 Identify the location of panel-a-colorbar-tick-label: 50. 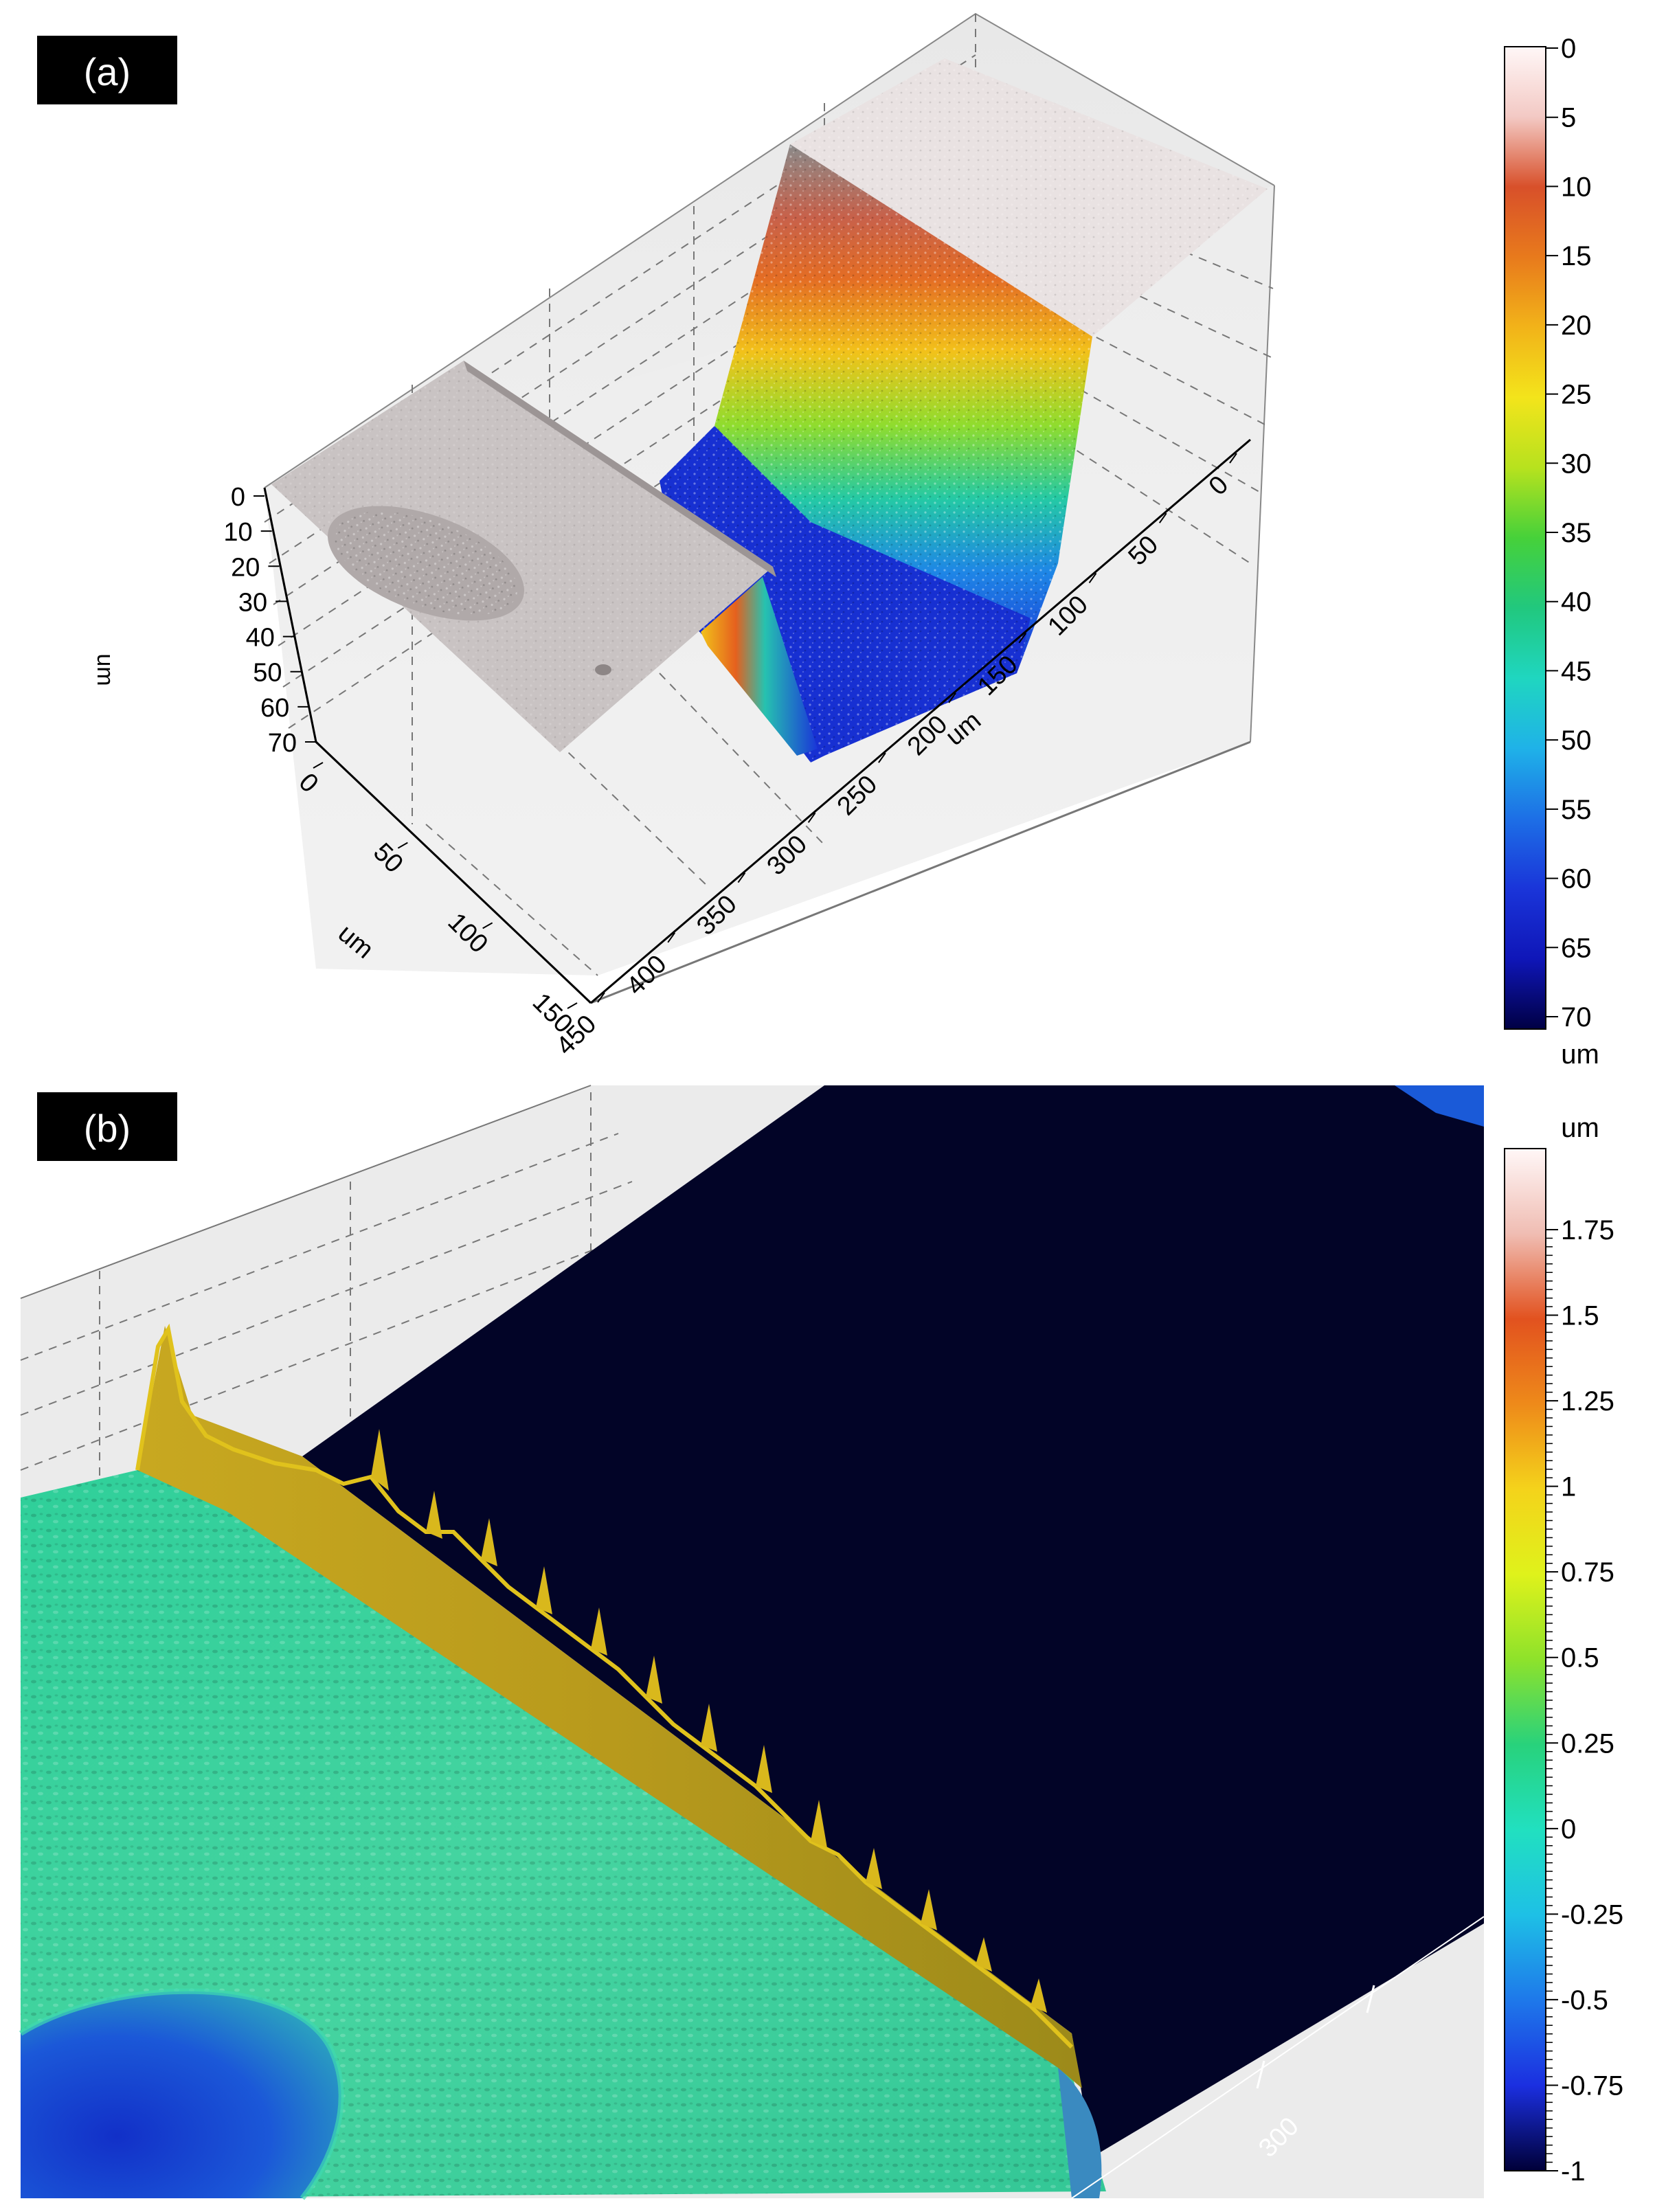
(1577, 740).